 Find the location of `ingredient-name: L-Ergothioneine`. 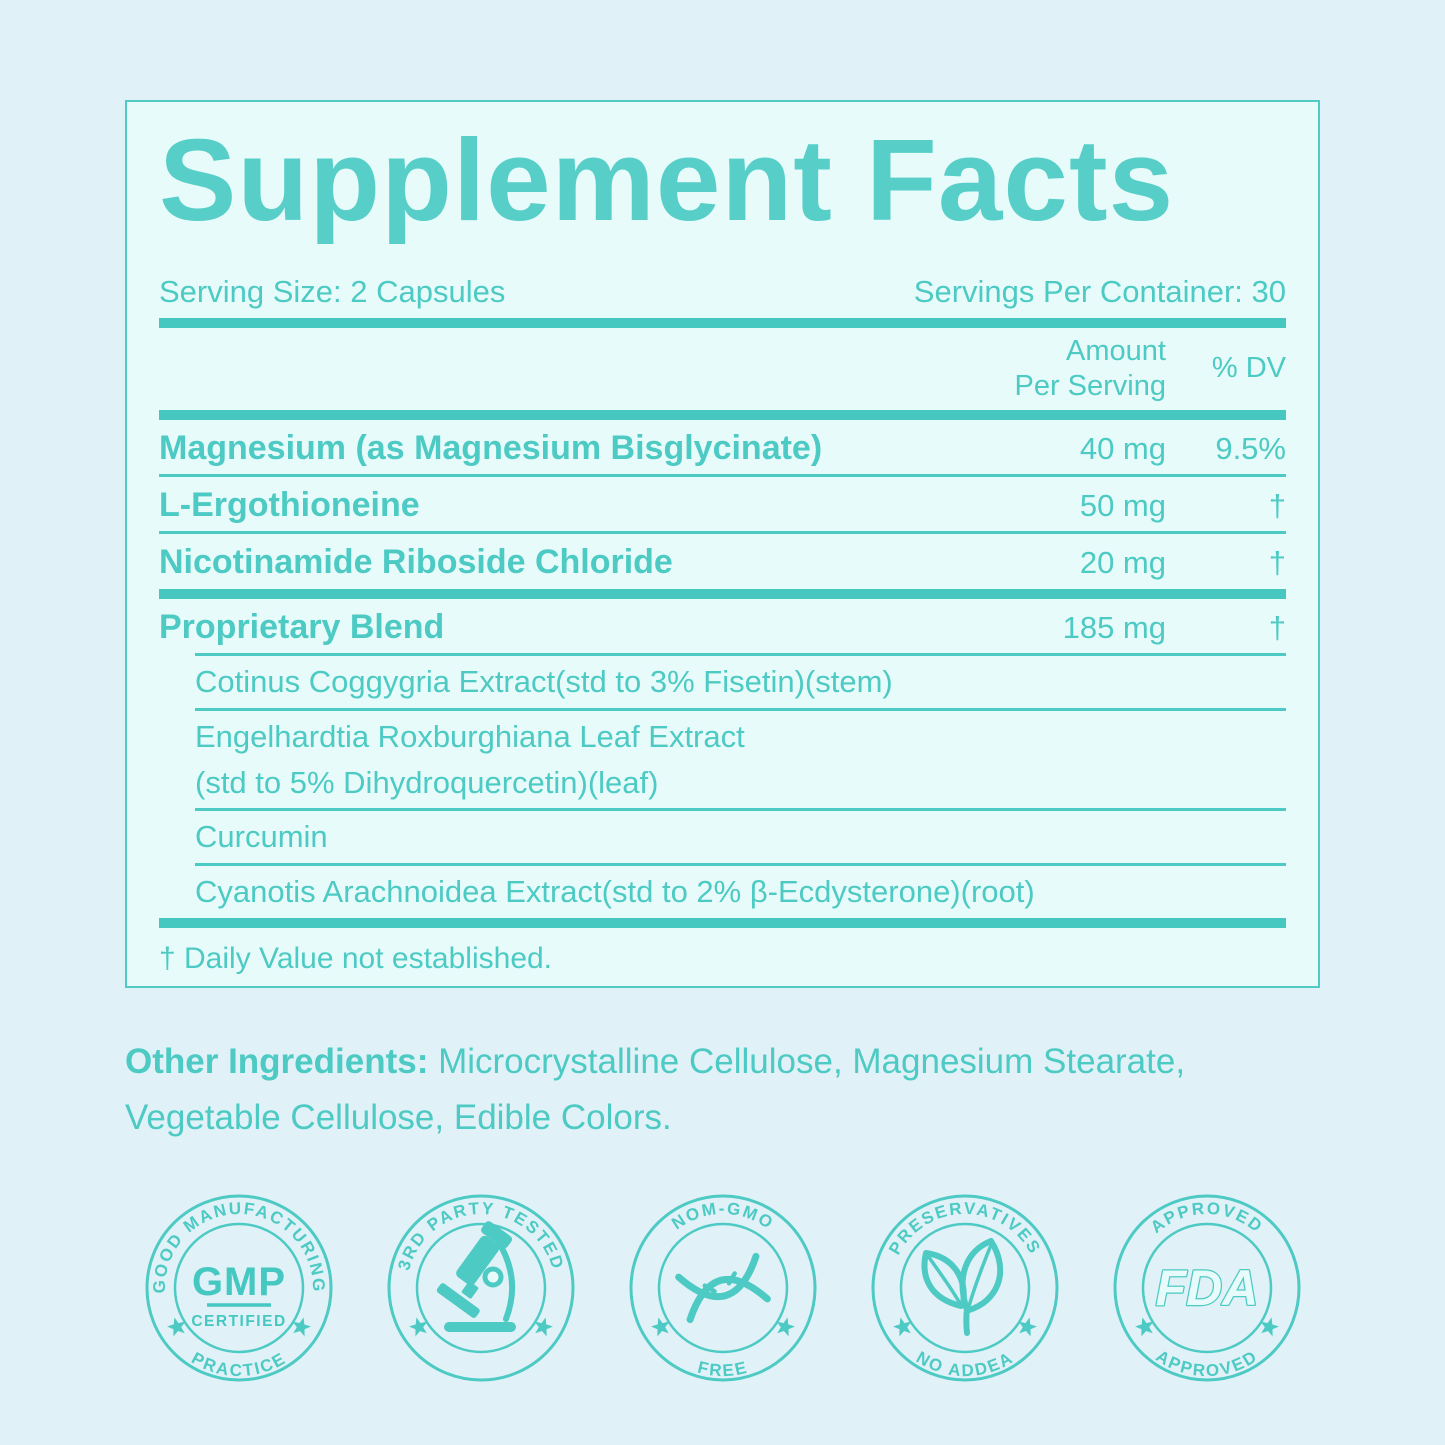

ingredient-name: L-Ergothioneine is located at coordinates (289, 505).